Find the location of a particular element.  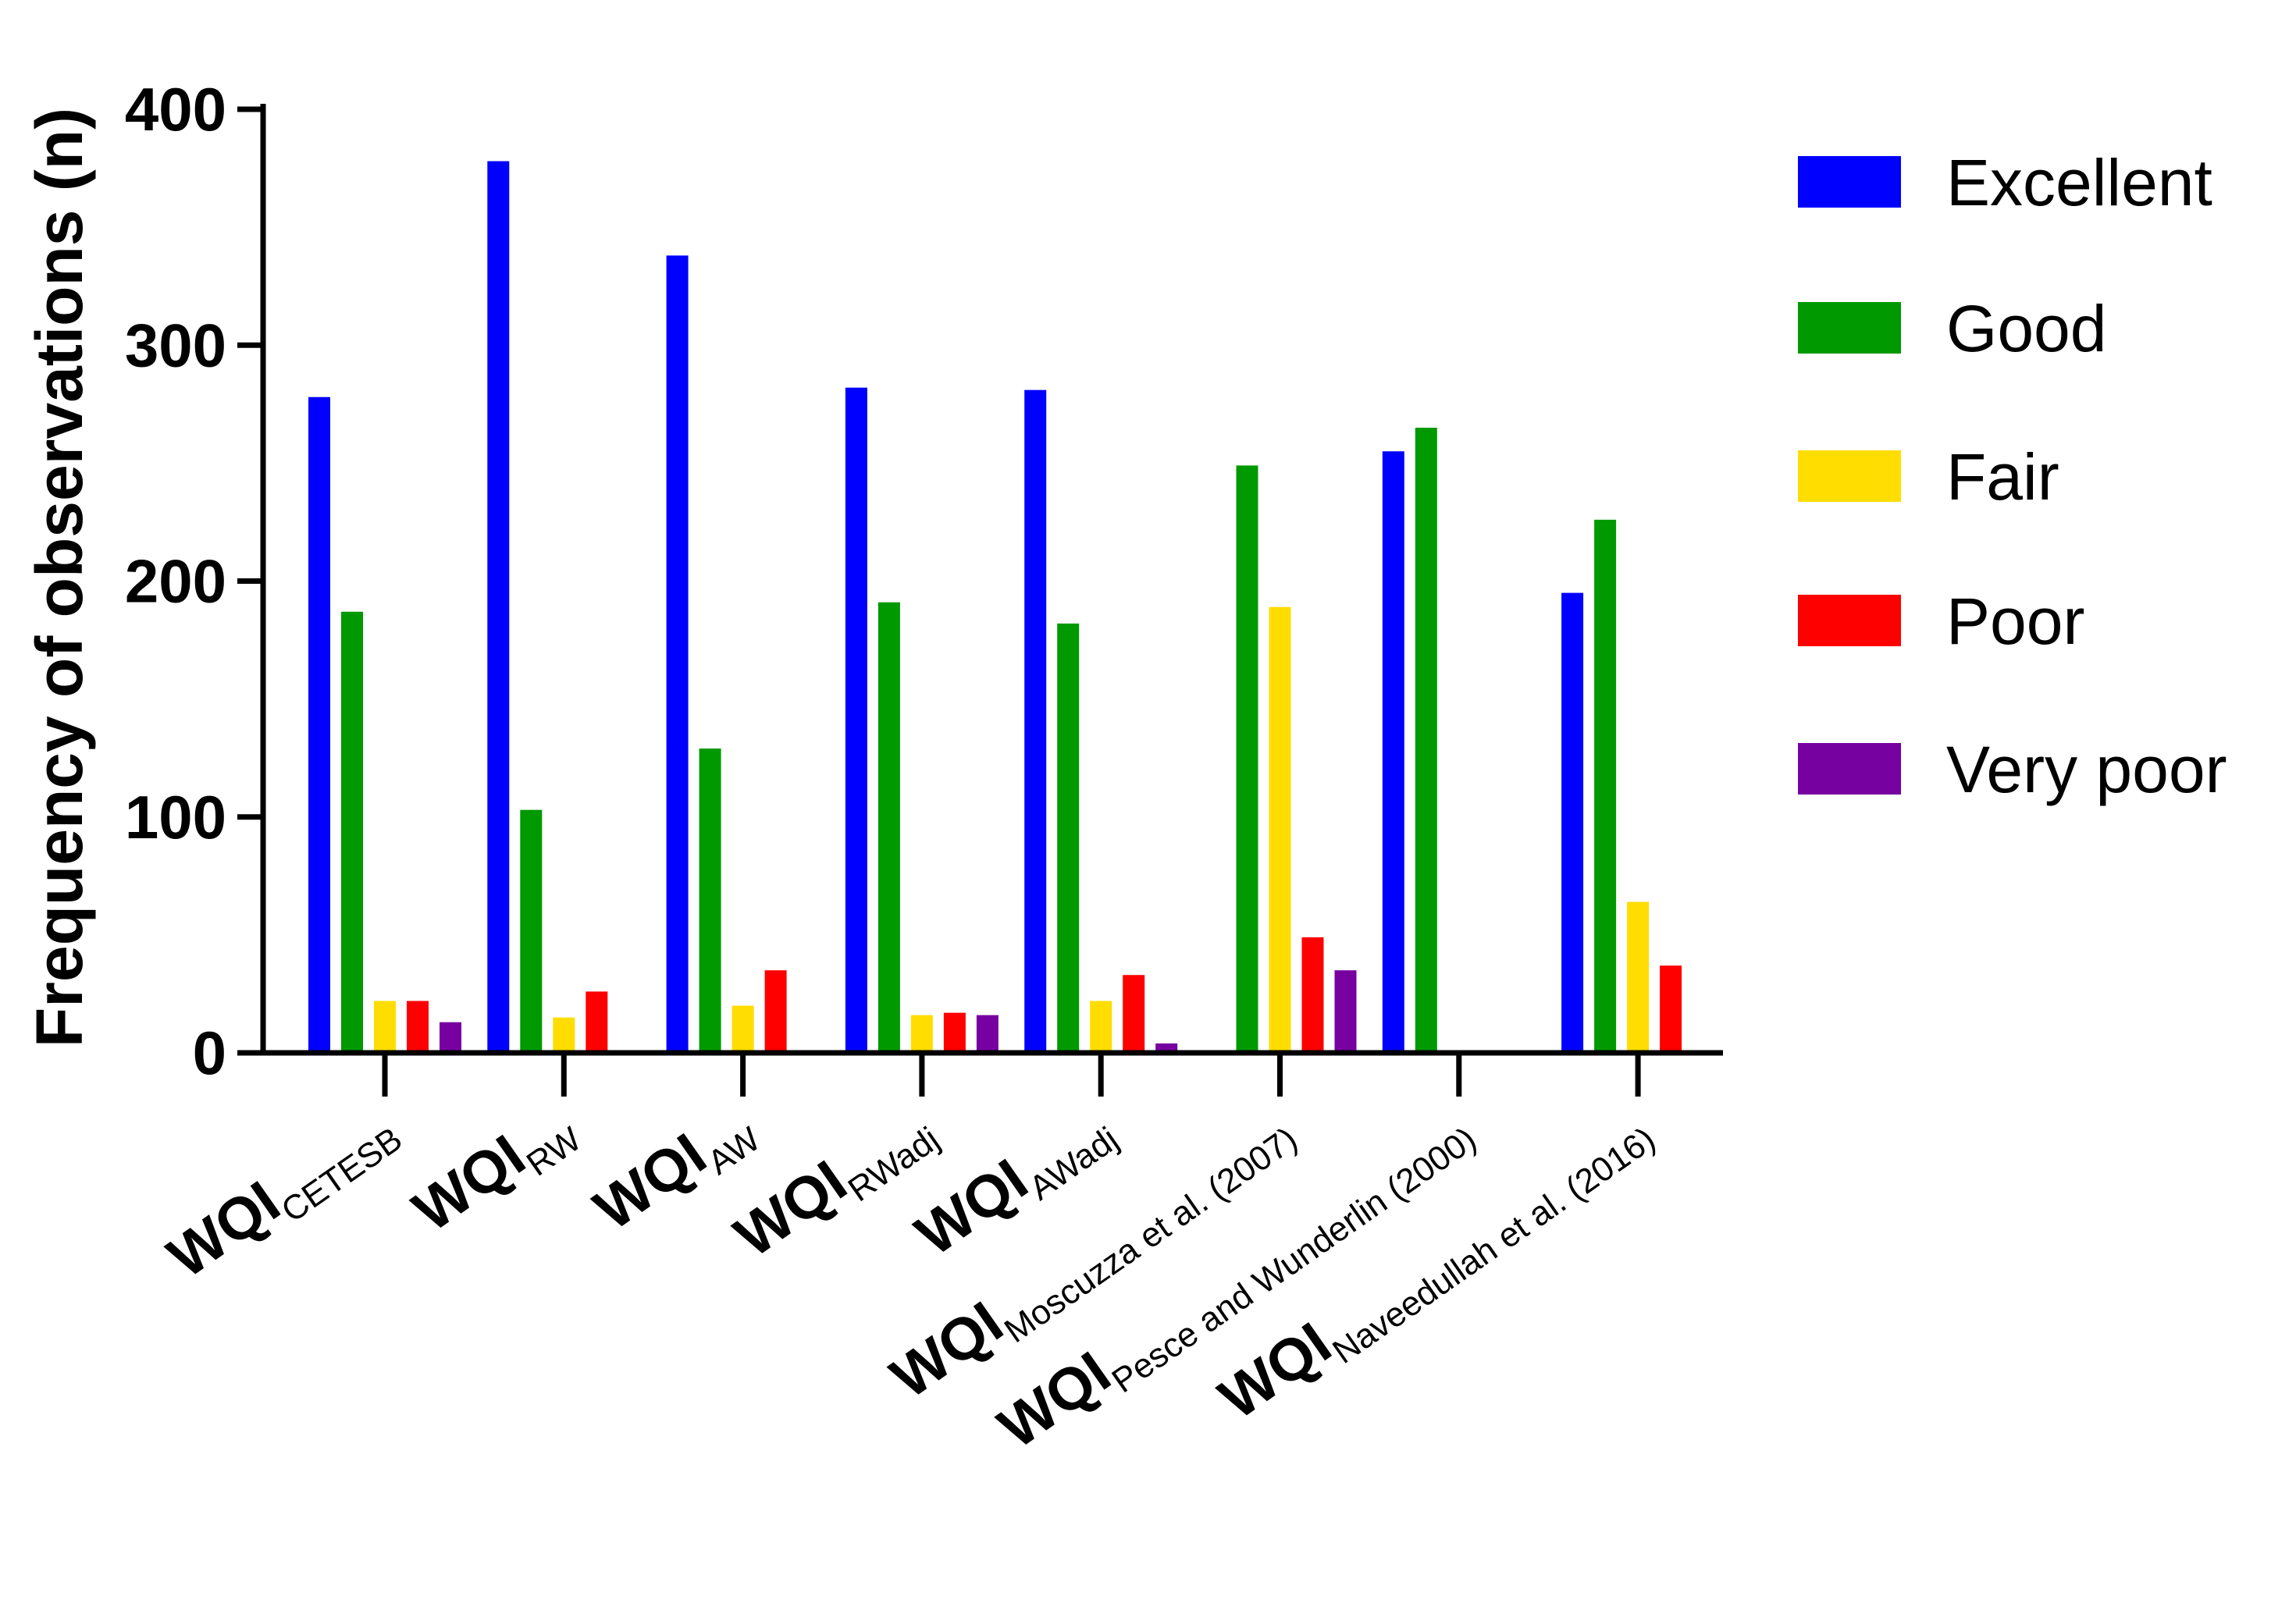

x-tick-label: WQICETESB is located at coordinates (283, 1194).